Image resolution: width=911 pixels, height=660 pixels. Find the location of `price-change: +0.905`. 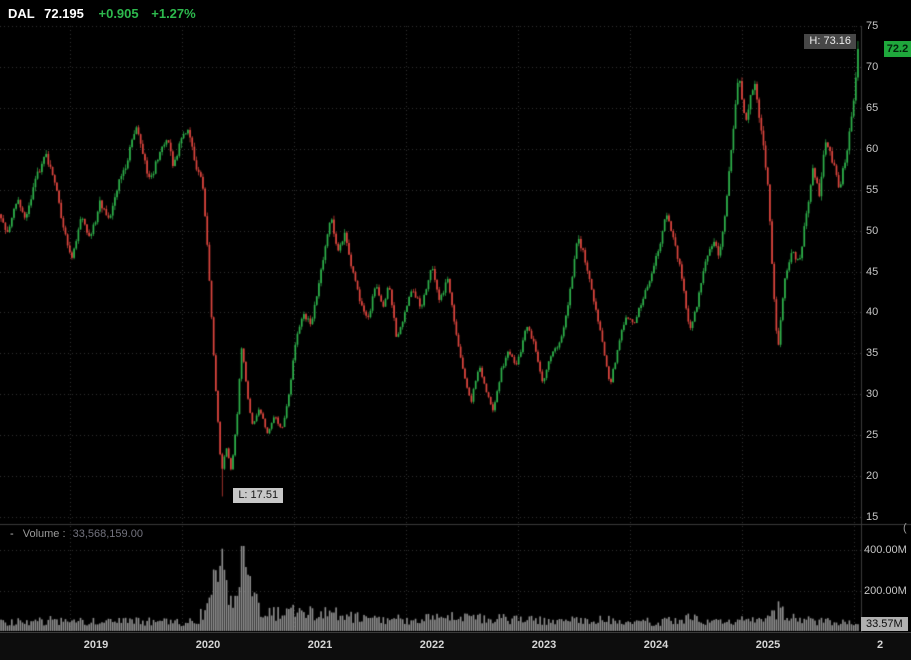

price-change: +0.905 is located at coordinates (118, 13).